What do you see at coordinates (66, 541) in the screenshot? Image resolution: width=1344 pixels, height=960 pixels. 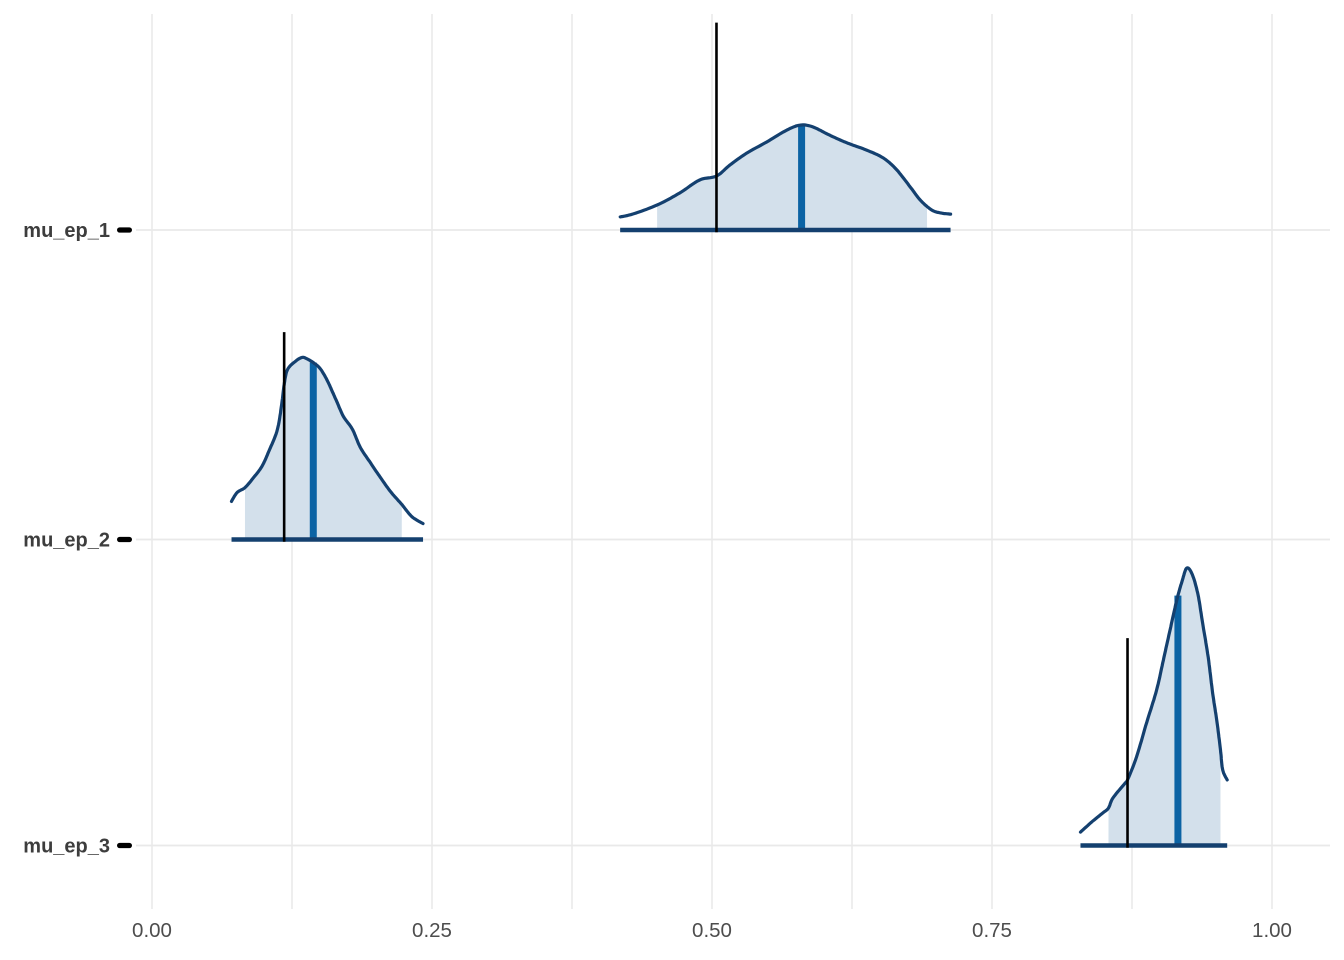 I see `y-tick-label: mu_ep_2` at bounding box center [66, 541].